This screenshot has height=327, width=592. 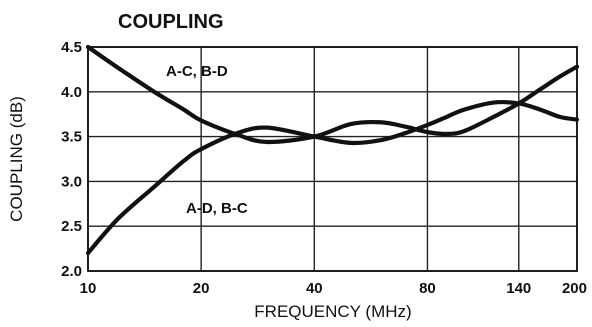 What do you see at coordinates (71, 137) in the screenshot?
I see `y-tick-label: 3.5` at bounding box center [71, 137].